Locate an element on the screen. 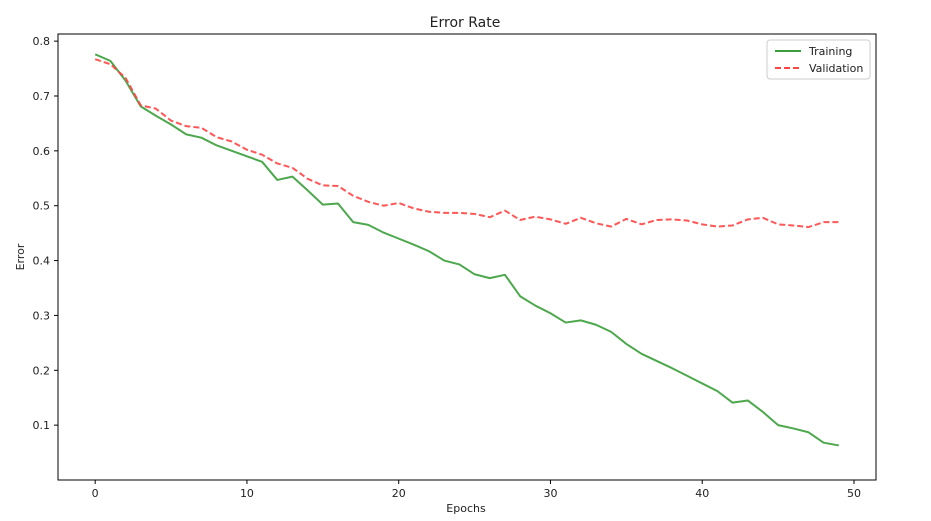  y-tick-label: 0.6 is located at coordinates (42, 151).